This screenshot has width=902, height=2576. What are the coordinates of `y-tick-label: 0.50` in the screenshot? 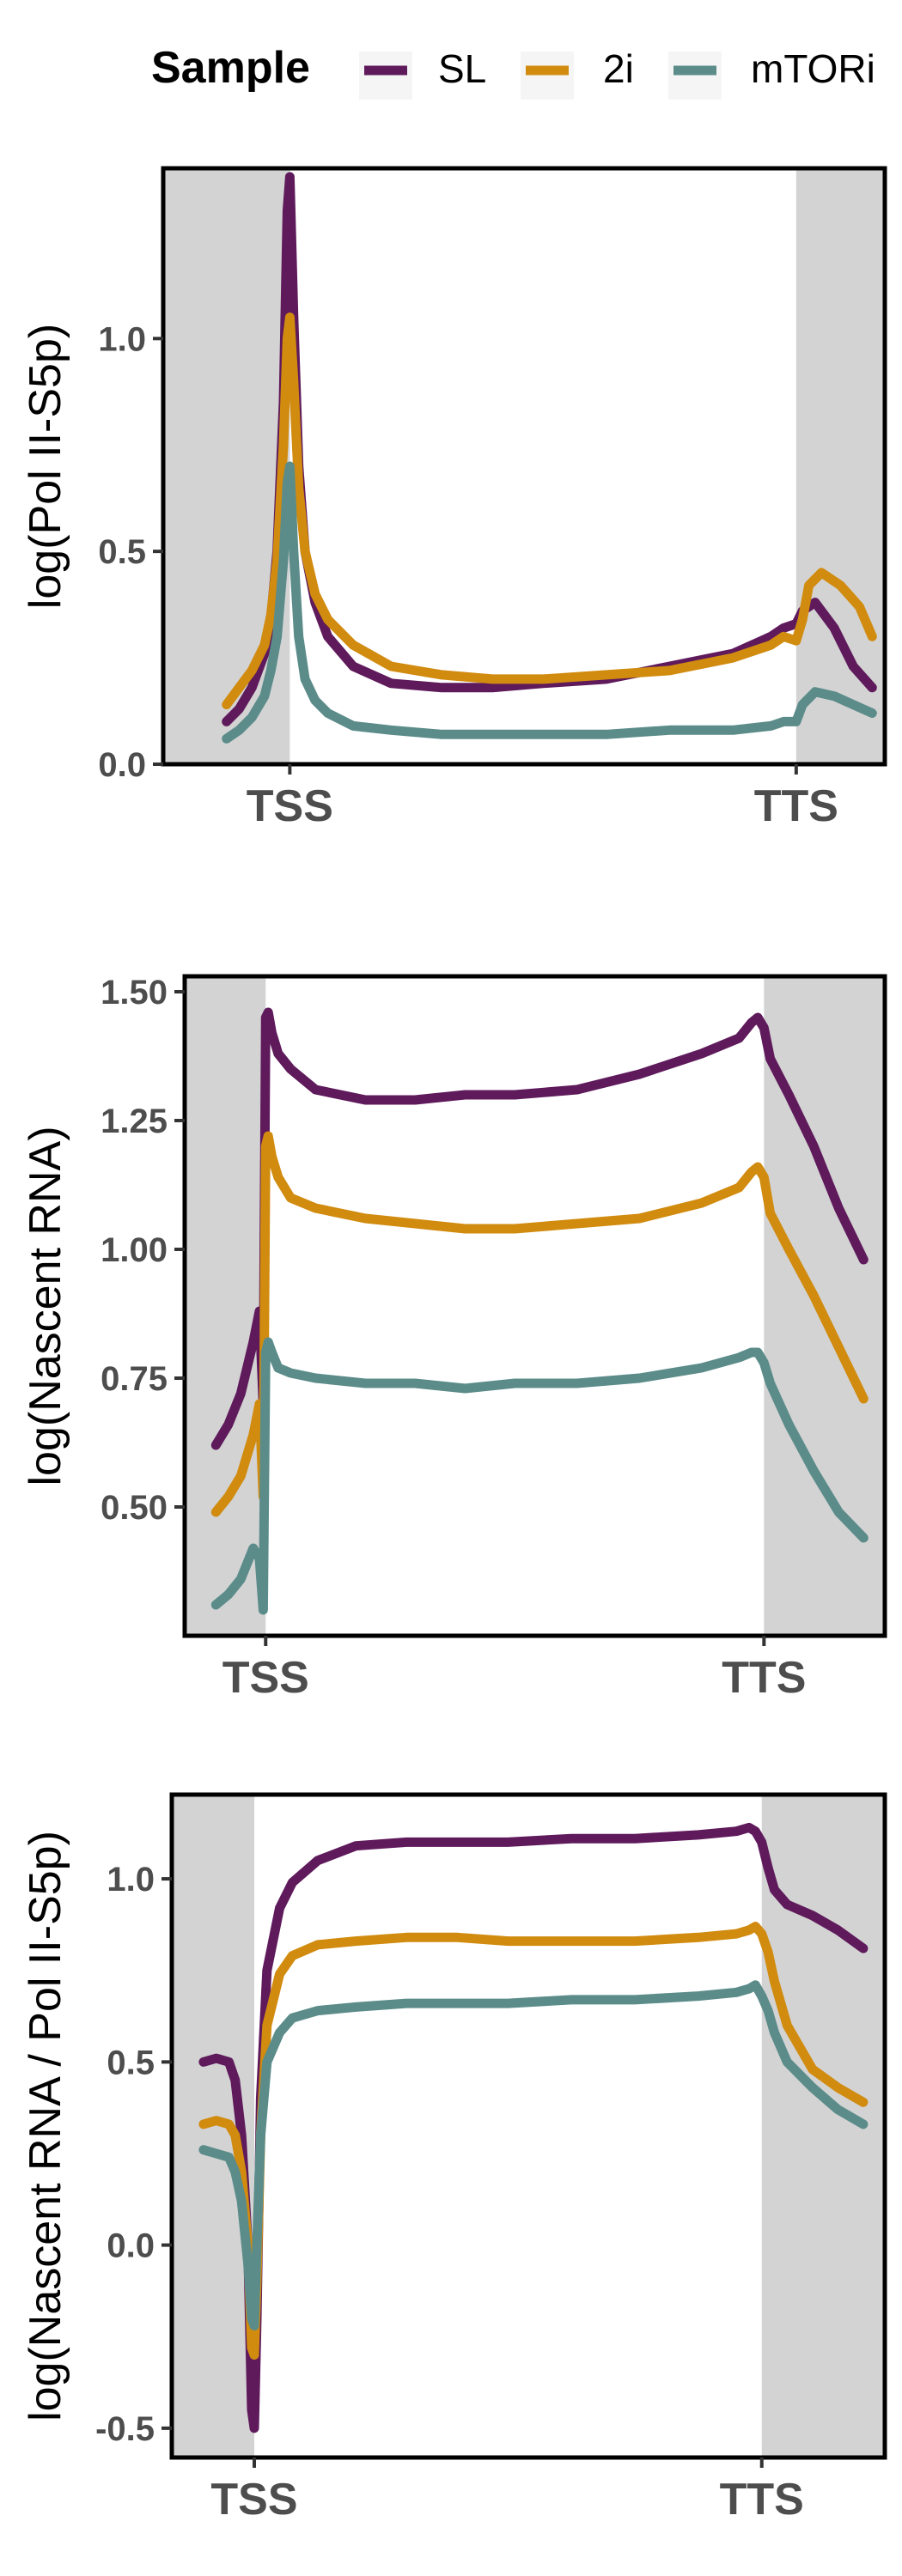 It's located at (134, 1508).